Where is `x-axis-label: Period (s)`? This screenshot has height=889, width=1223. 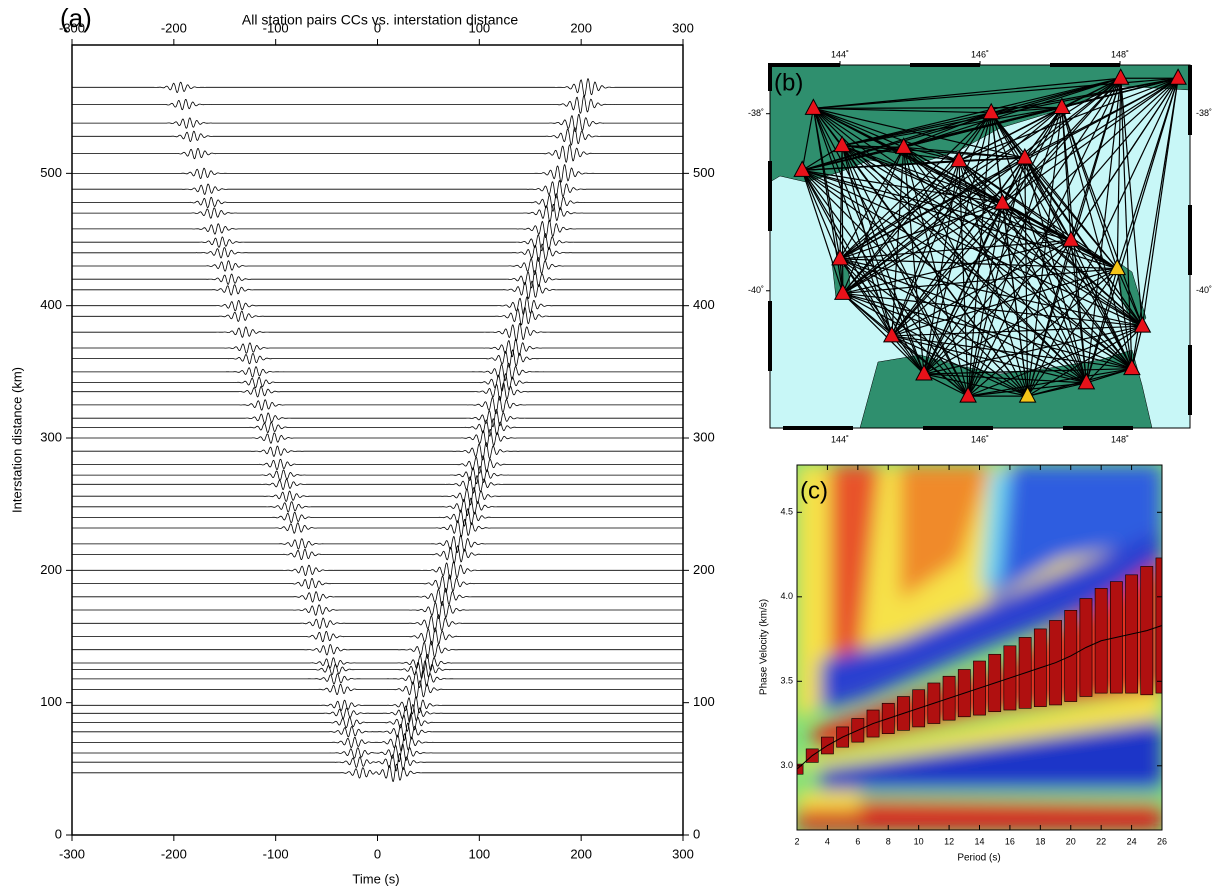 x-axis-label: Period (s) is located at coordinates (978, 858).